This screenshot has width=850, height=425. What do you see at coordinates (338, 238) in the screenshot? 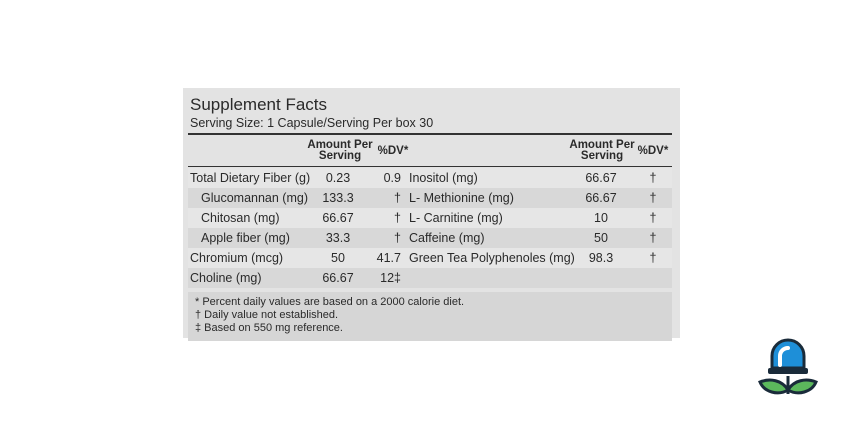
I see `amount: 33.3` at bounding box center [338, 238].